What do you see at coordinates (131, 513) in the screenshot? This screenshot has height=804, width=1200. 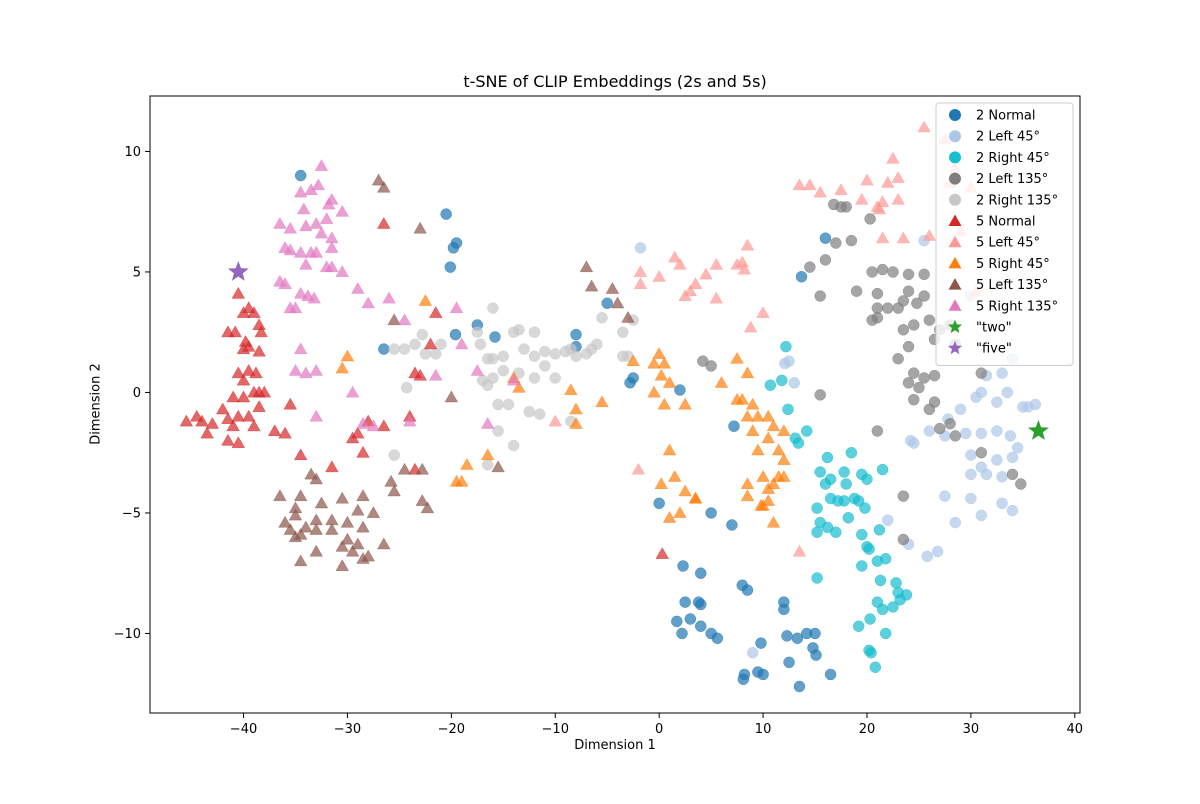 I see `y-tick-label: −5` at bounding box center [131, 513].